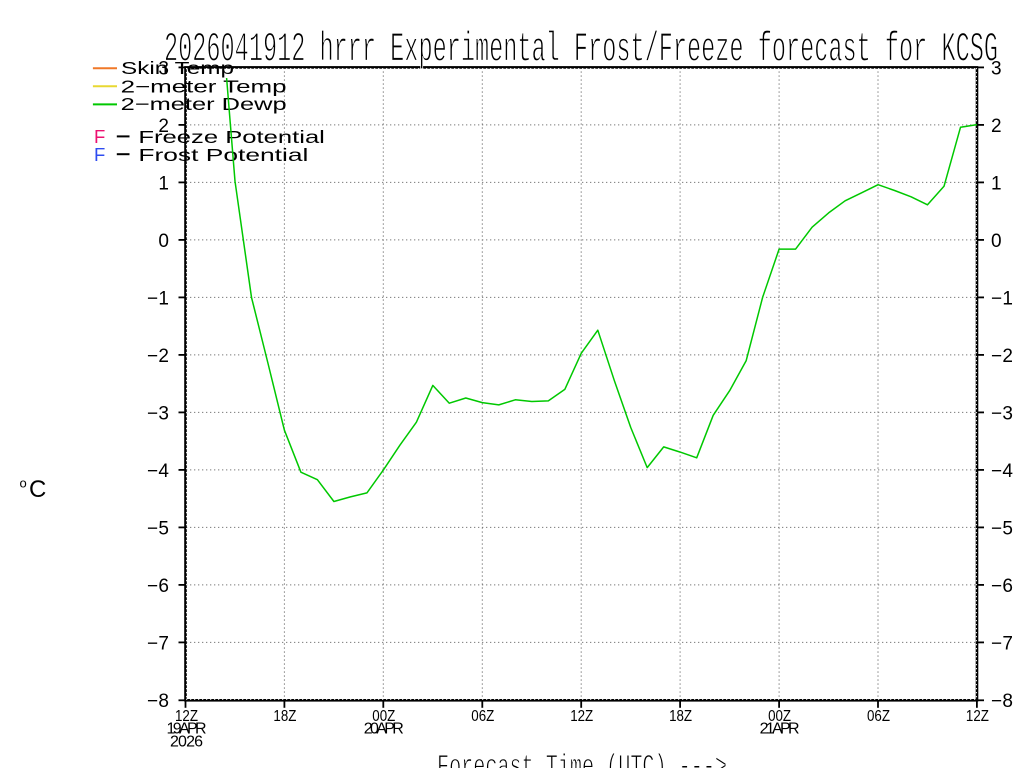 Image resolution: width=1024 pixels, height=768 pixels. Describe the element at coordinates (384, 729) in the screenshot. I see `svg-text: 20APR` at that location.